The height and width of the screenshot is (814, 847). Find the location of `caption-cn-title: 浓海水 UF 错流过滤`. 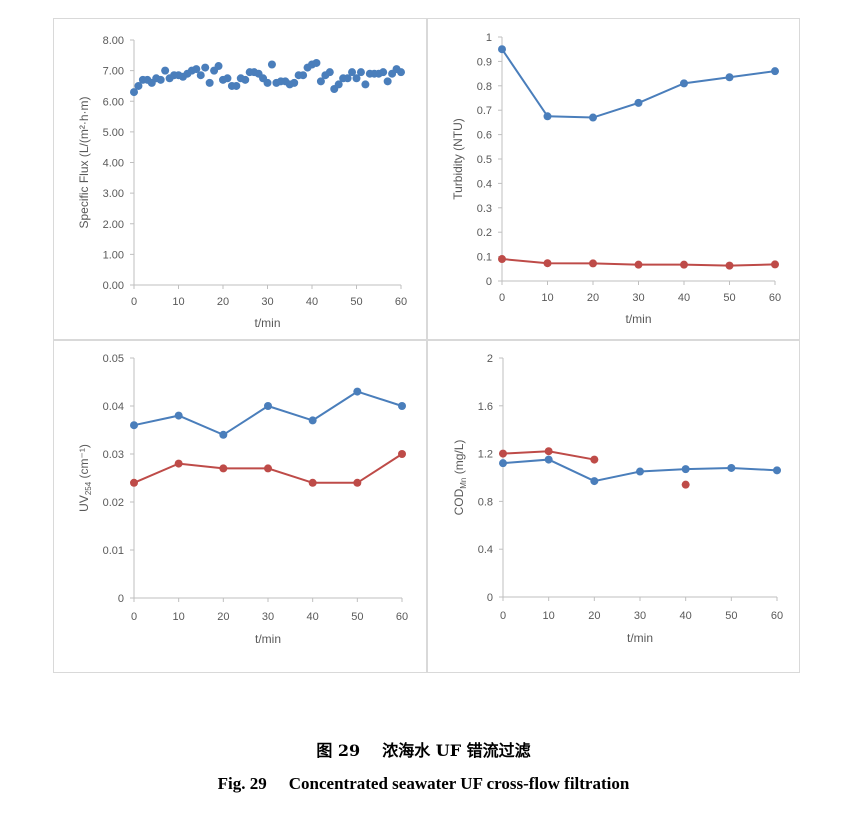

caption-cn-title: 浓海水 UF 错流过滤 is located at coordinates (456, 750).